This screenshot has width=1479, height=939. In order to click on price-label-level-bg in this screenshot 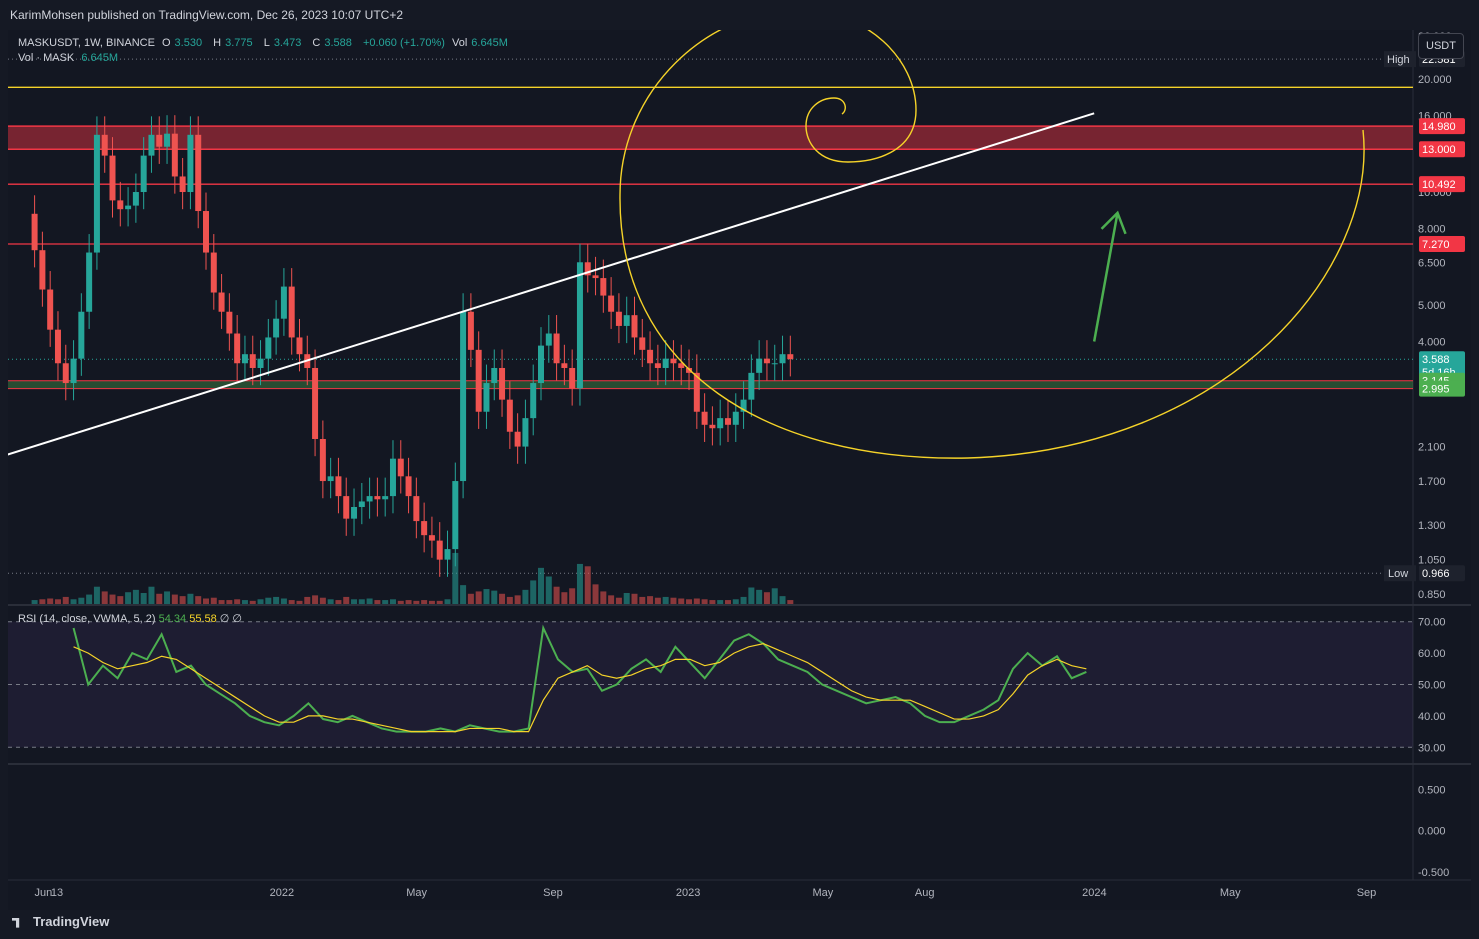, I will do `click(1442, 244)`.